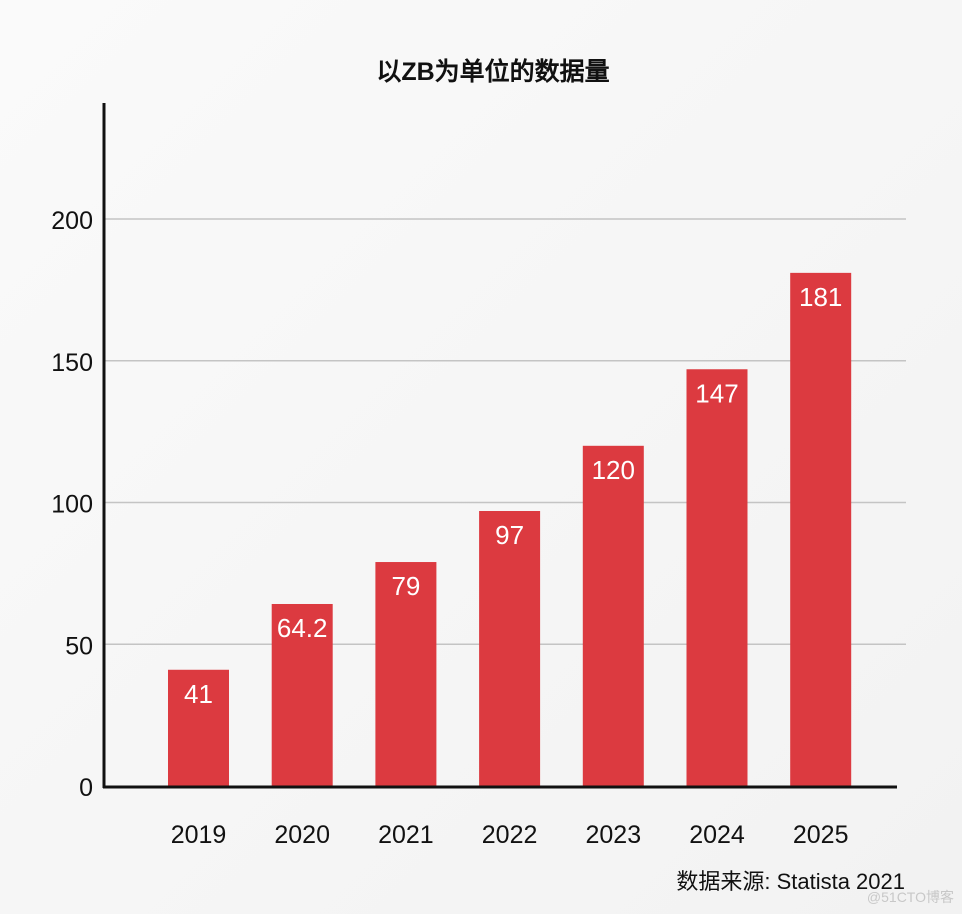 This screenshot has height=914, width=962. Describe the element at coordinates (302, 835) in the screenshot. I see `x-tick-label: 2020` at that location.